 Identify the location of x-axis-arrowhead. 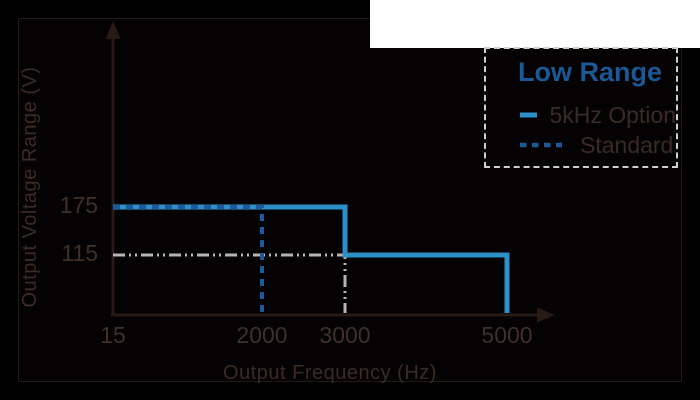
(546, 315).